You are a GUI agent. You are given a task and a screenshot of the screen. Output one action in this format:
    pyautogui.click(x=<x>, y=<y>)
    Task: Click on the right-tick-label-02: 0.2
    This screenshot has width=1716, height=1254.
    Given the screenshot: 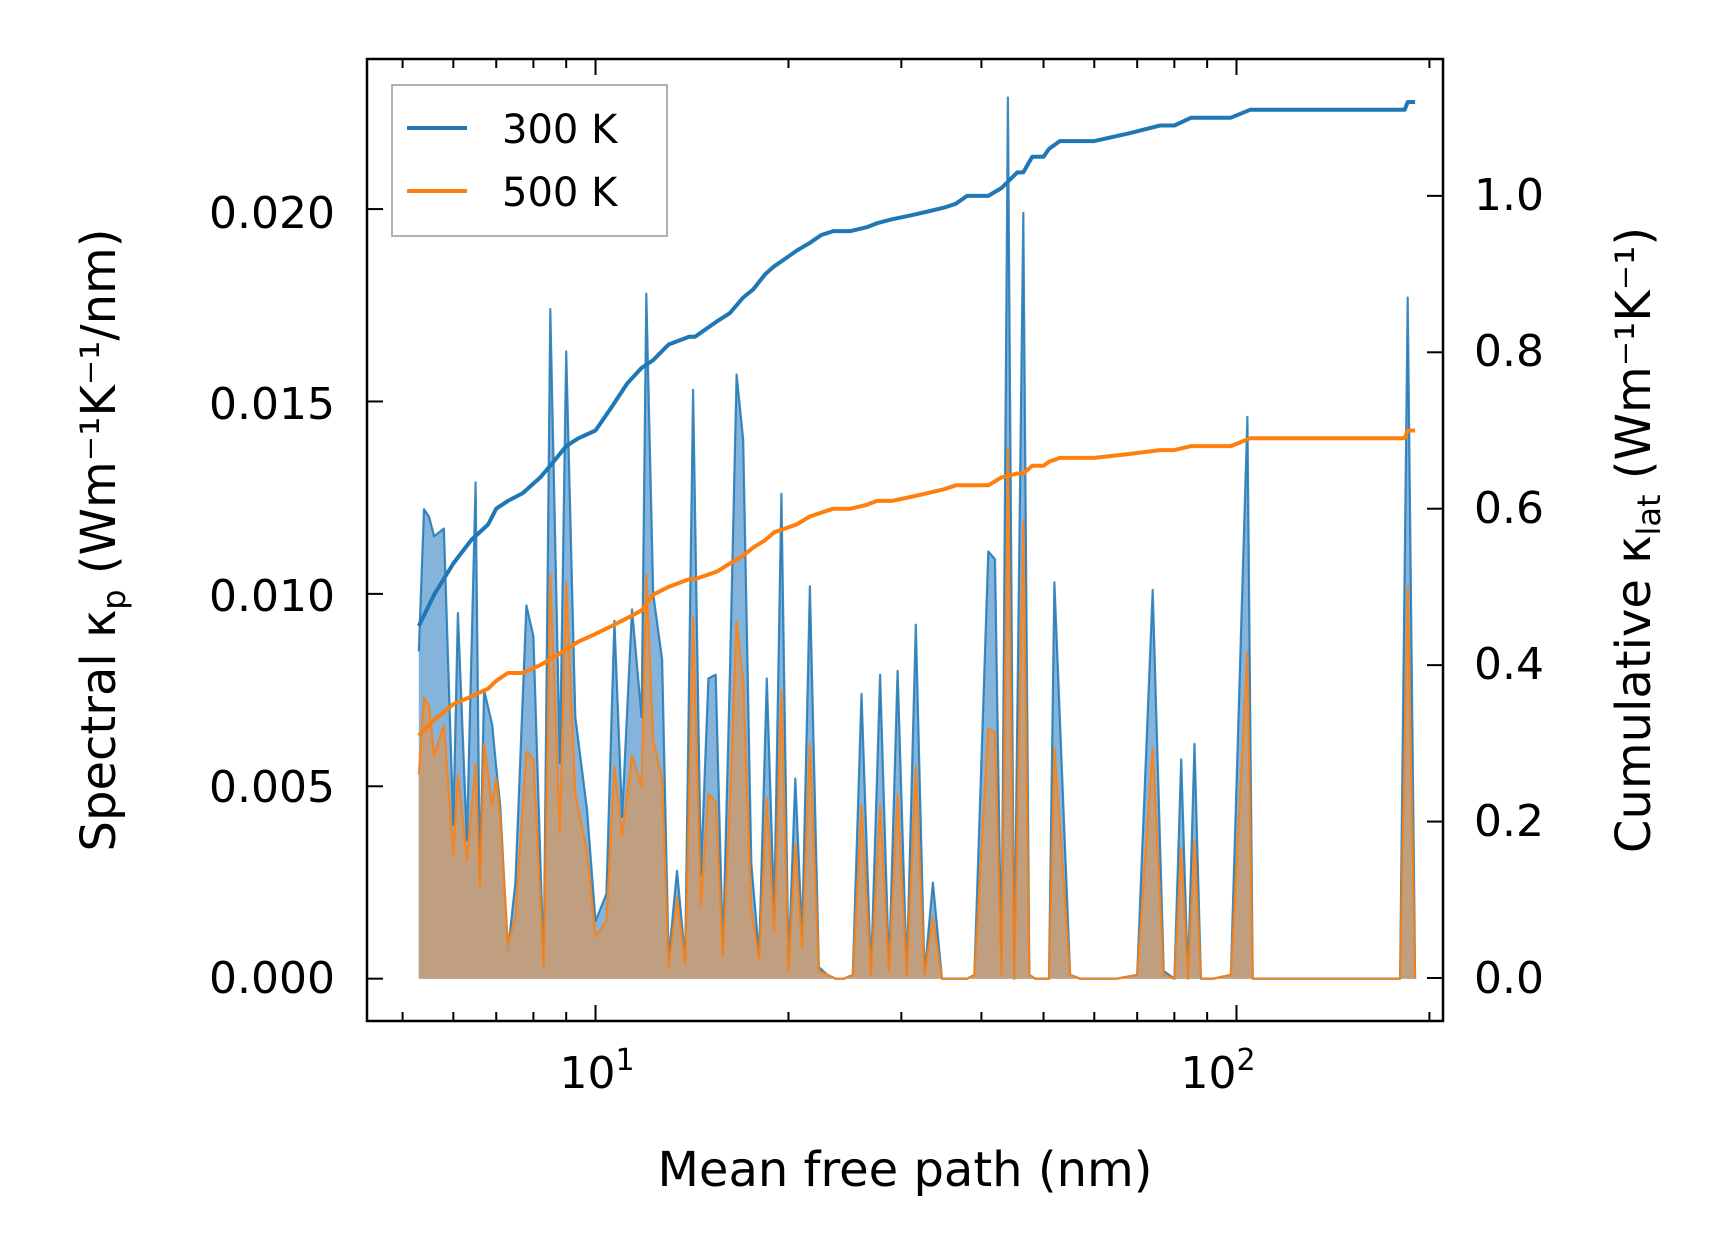 What is the action you would take?
    pyautogui.click(x=1509, y=821)
    